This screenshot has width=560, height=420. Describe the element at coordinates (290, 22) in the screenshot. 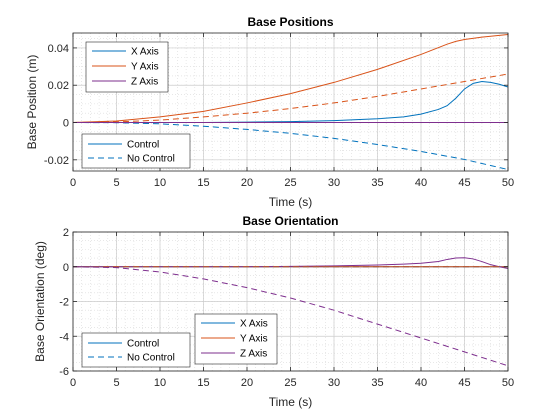

I see `chart-title: Base Positions` at that location.